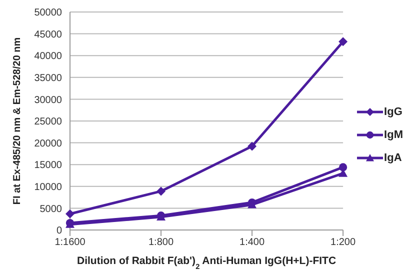  Describe the element at coordinates (48, 144) in the screenshot. I see `y-tick-label: 20000` at that location.